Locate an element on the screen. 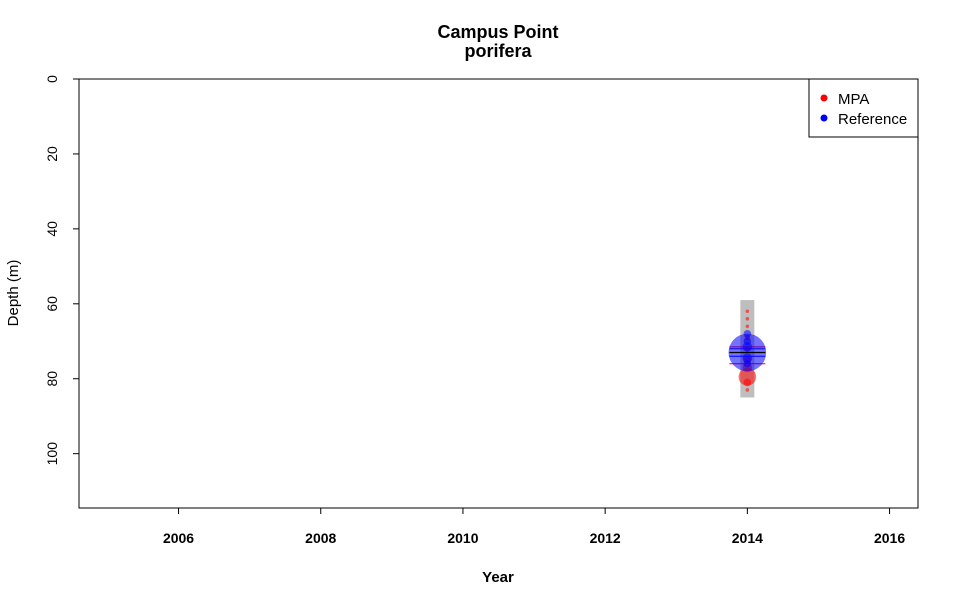  point-layer is located at coordinates (747, 350).